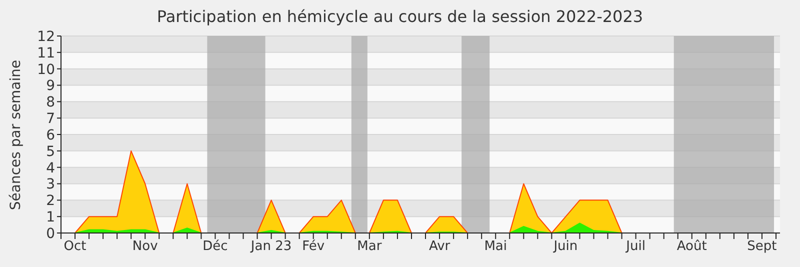 This screenshot has height=267, width=800. What do you see at coordinates (635, 246) in the screenshot?
I see `x-tick-label: Juil` at bounding box center [635, 246].